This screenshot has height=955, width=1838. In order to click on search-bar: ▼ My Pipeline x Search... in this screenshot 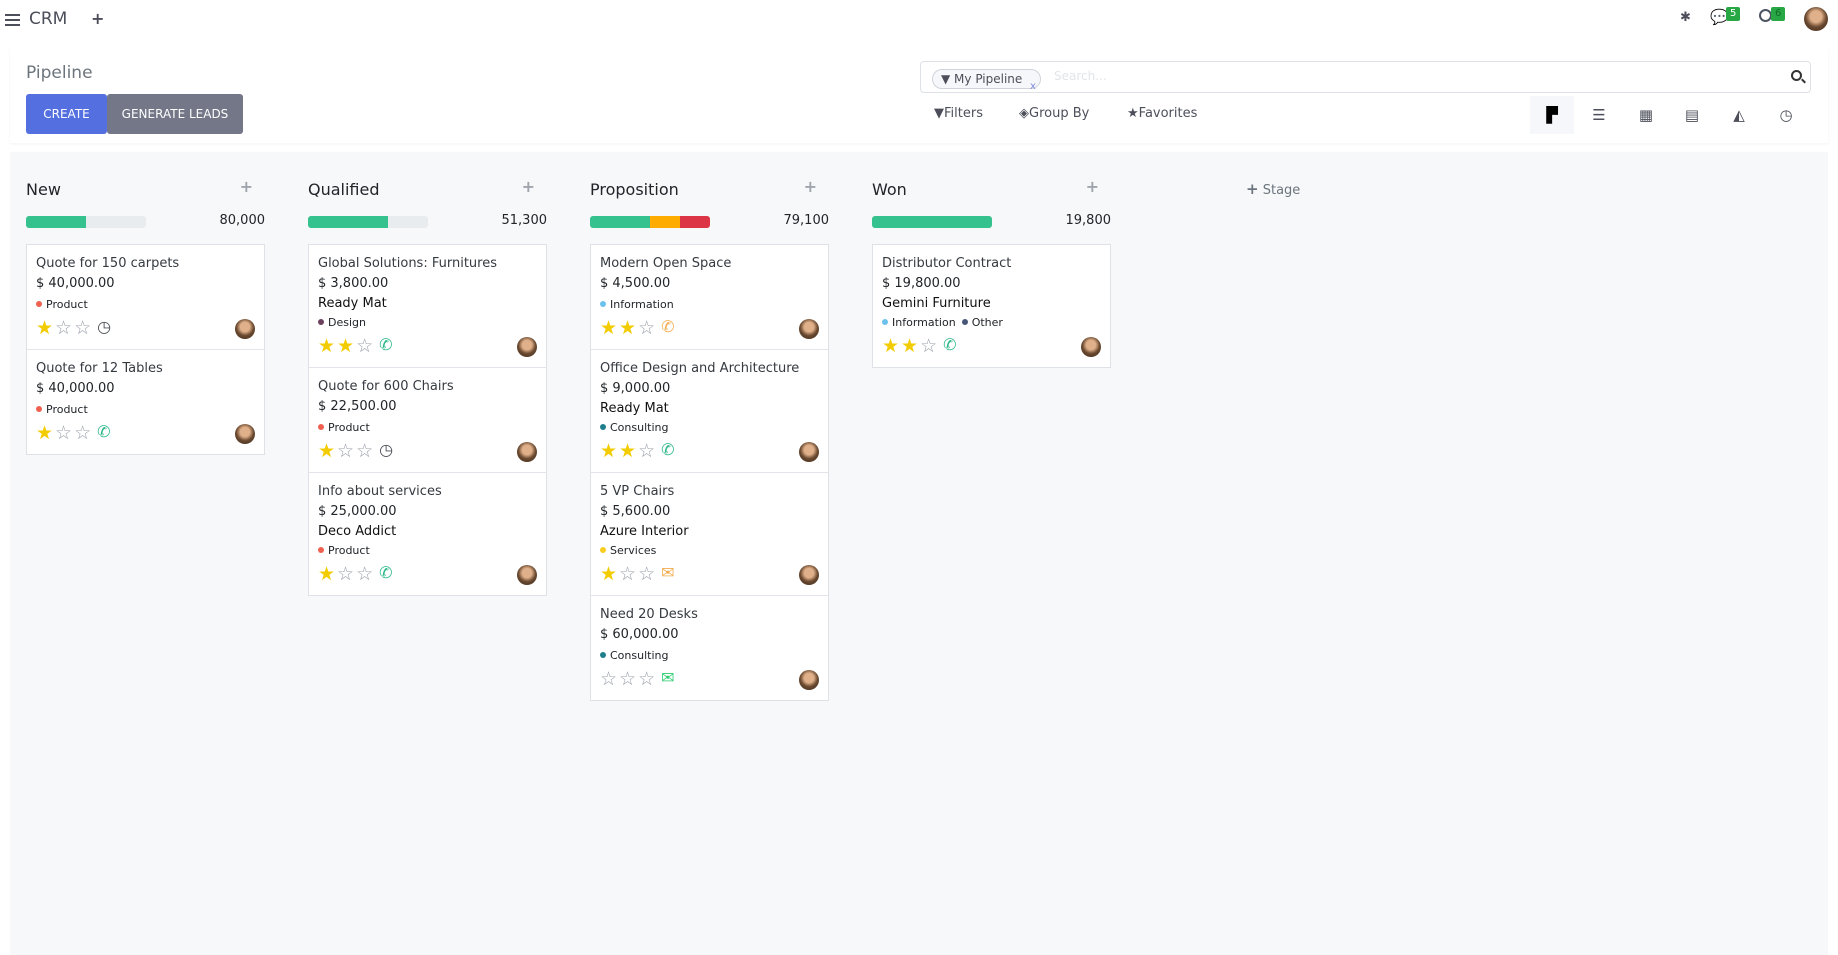, I will do `click(1365, 77)`.